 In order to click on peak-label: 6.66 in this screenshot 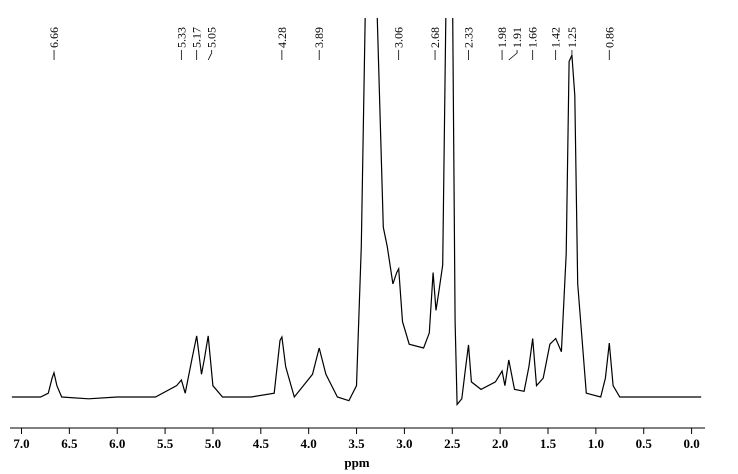, I will do `click(54, 37)`.